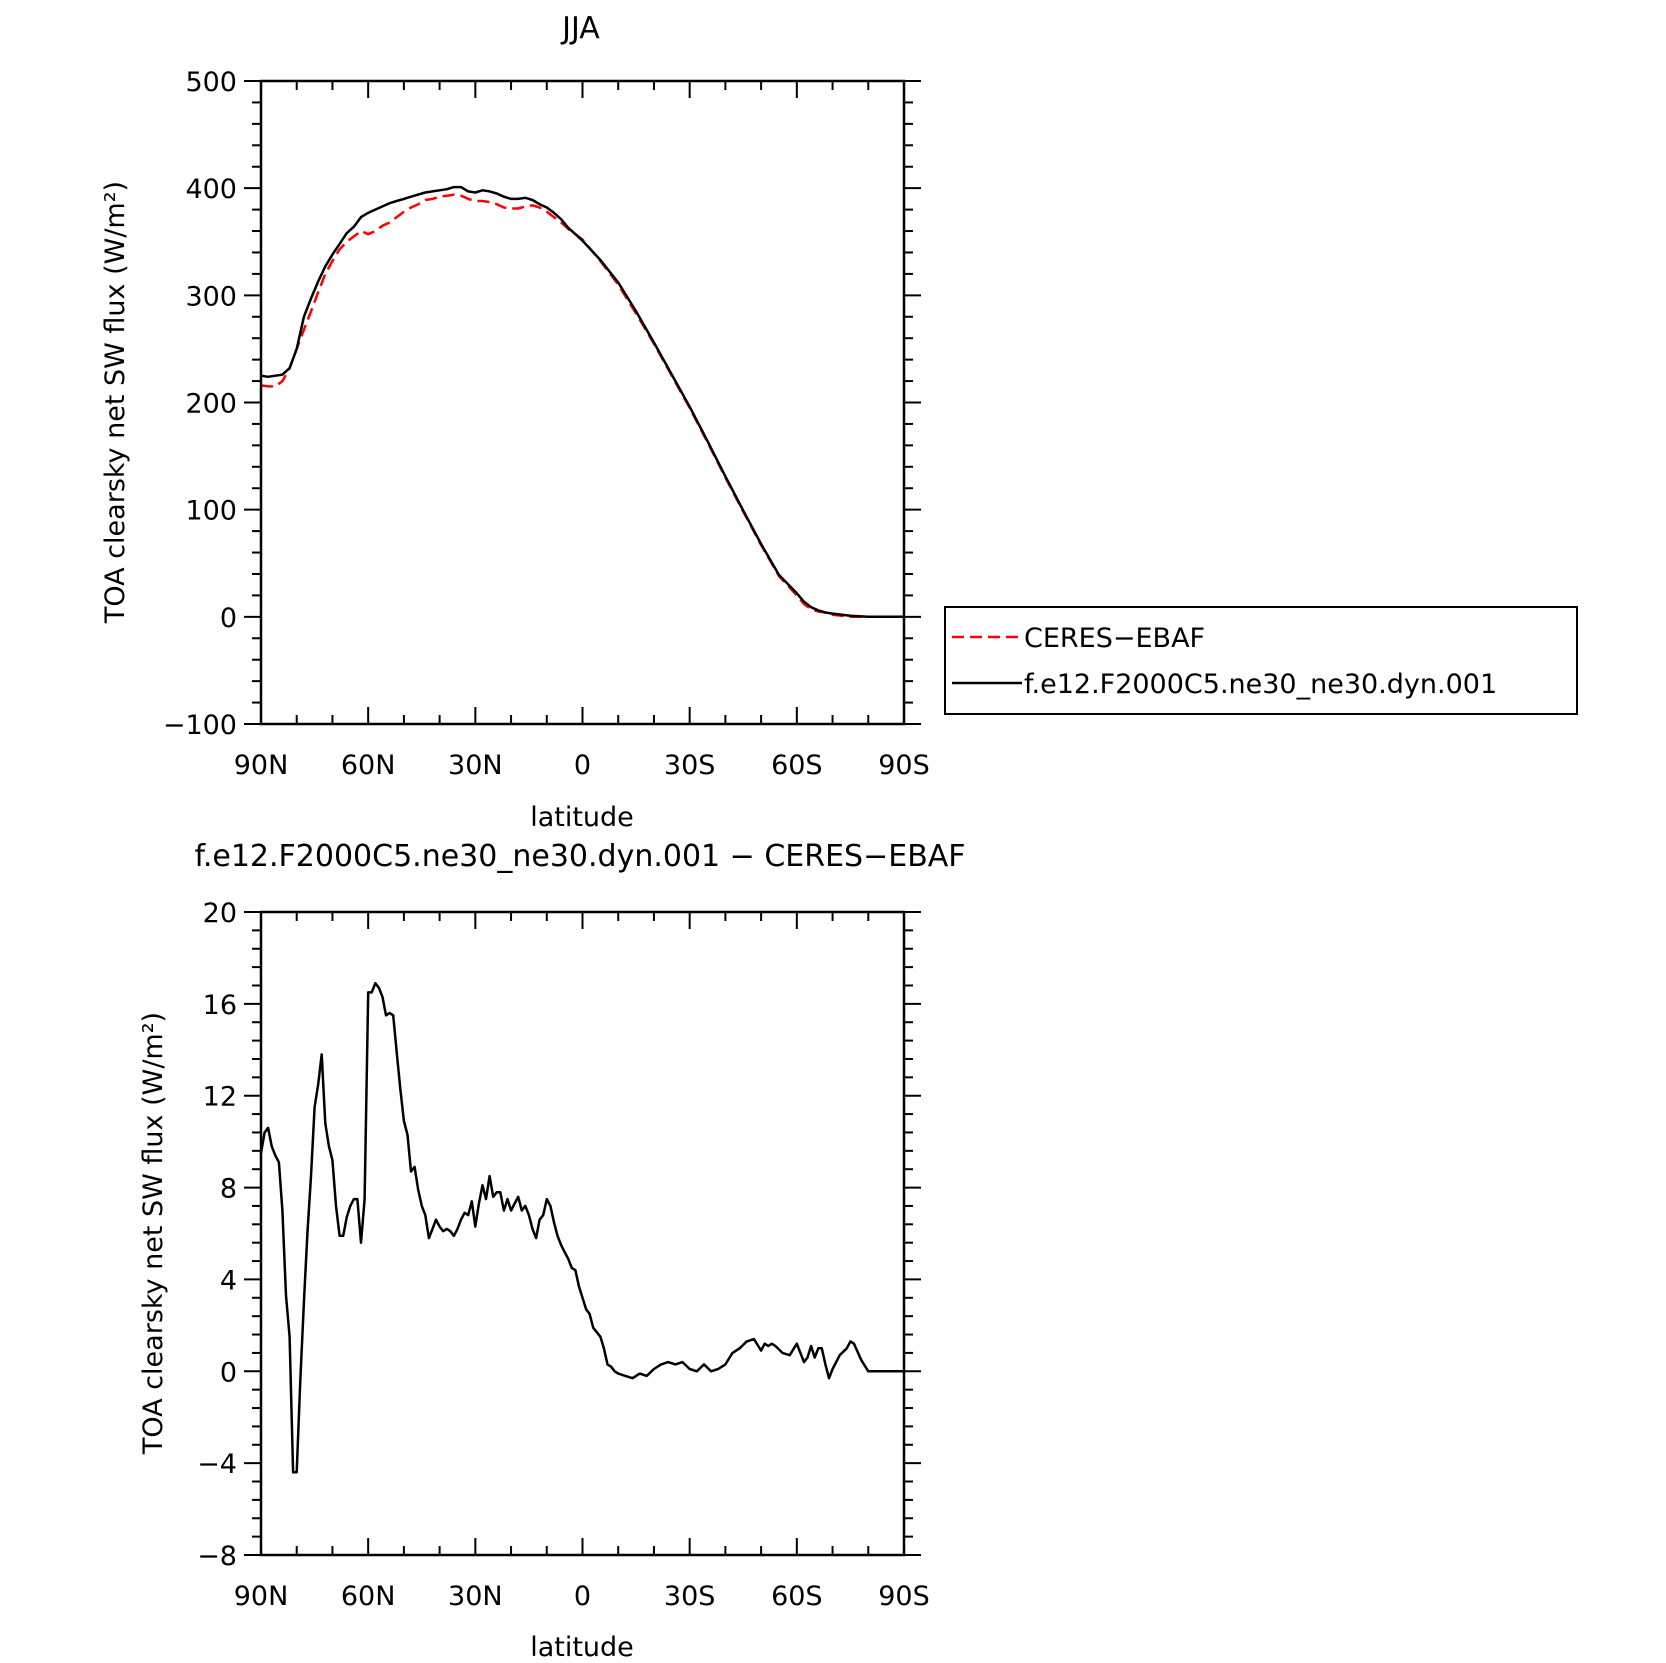 This screenshot has height=1663, width=1666. I want to click on top-plot-title: JJA, so click(580, 28).